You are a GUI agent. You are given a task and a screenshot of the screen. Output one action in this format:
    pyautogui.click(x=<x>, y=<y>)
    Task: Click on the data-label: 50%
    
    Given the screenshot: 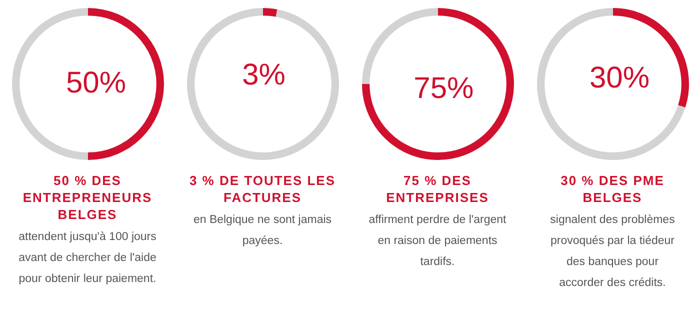 What is the action you would take?
    pyautogui.click(x=95, y=83)
    